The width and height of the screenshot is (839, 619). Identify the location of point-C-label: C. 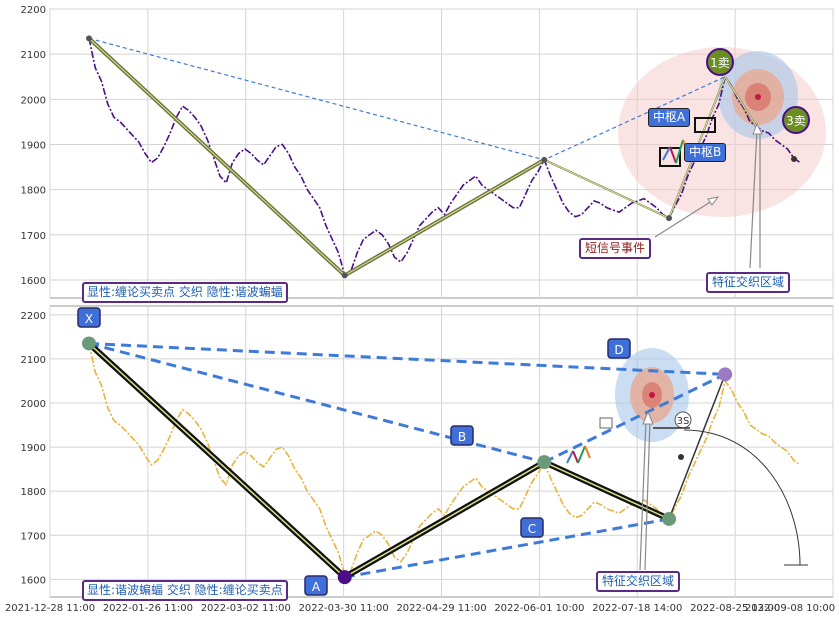
(532, 529).